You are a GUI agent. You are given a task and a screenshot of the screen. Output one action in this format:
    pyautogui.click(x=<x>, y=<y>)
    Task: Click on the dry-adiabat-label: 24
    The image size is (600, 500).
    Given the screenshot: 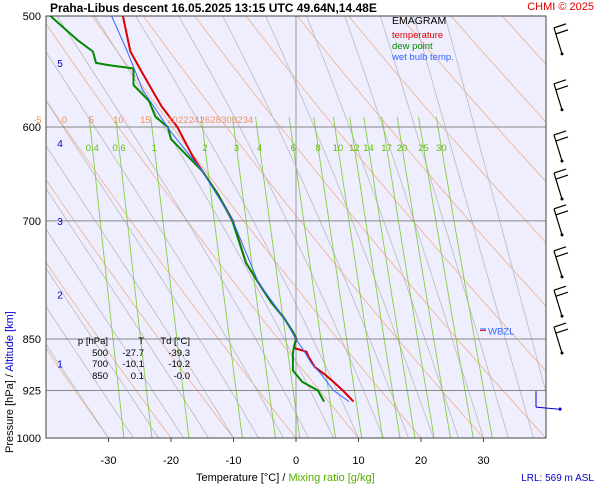 What is the action you would take?
    pyautogui.click(x=194, y=120)
    